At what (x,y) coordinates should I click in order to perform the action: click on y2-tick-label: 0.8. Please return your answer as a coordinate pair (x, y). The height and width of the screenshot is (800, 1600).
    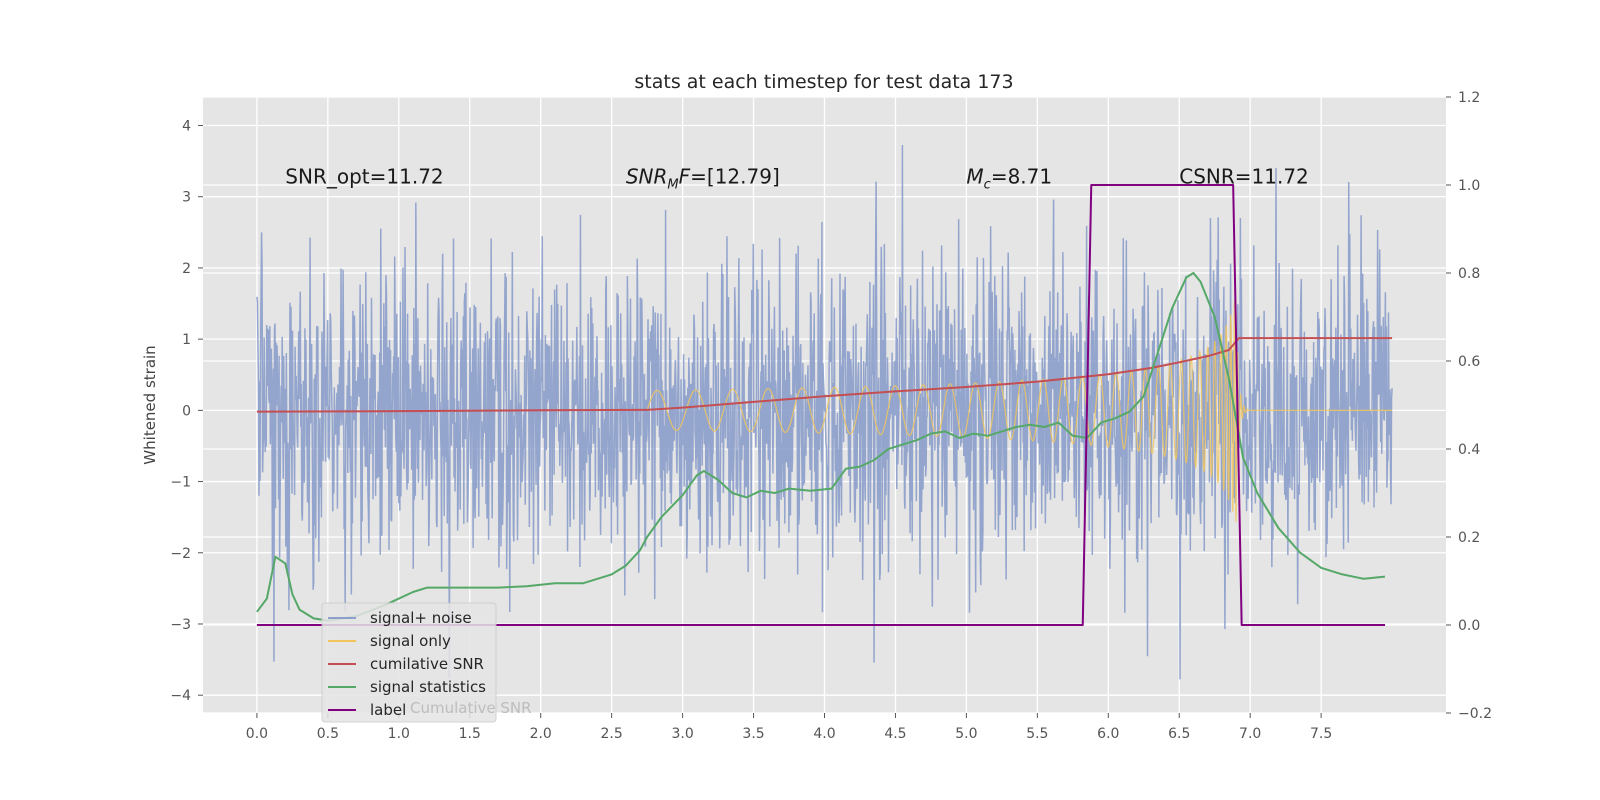
    Looking at the image, I should click on (1469, 274).